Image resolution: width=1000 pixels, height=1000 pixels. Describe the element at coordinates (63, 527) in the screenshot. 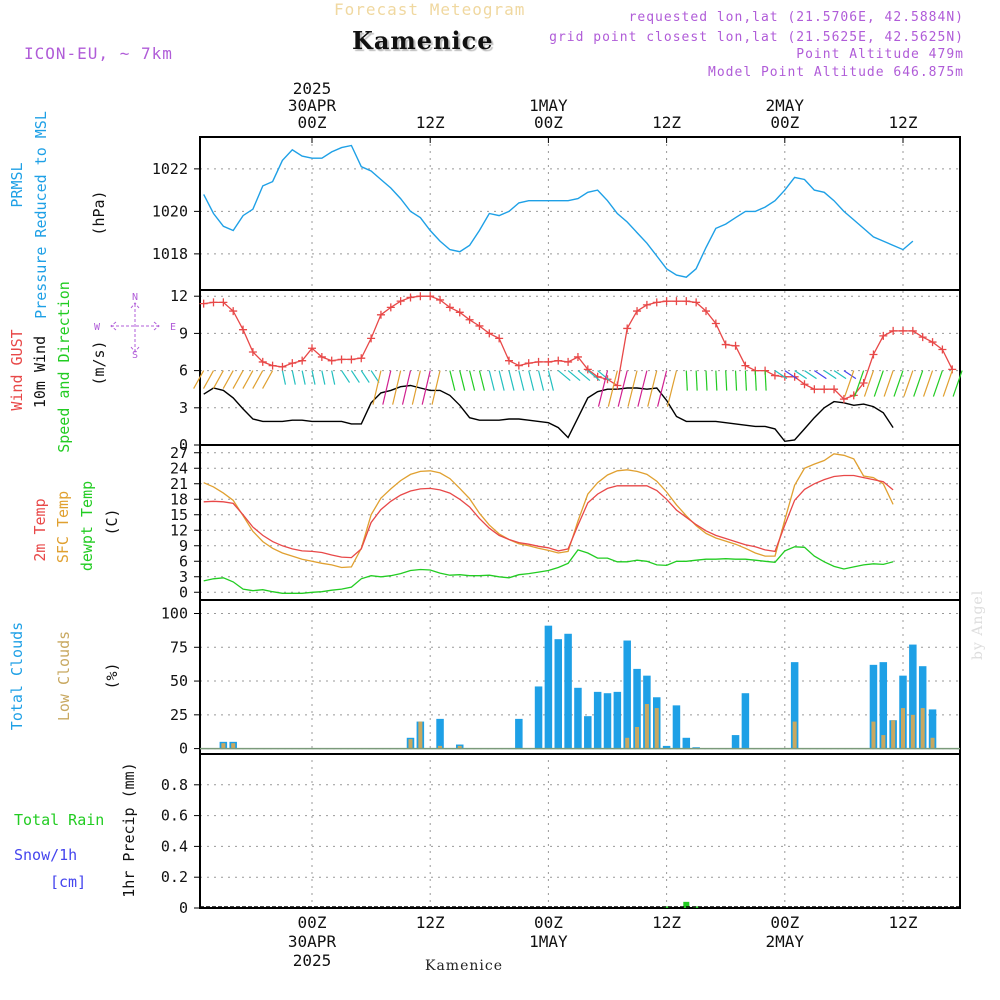

I see `label-sfc-temp: SFC Temp` at that location.